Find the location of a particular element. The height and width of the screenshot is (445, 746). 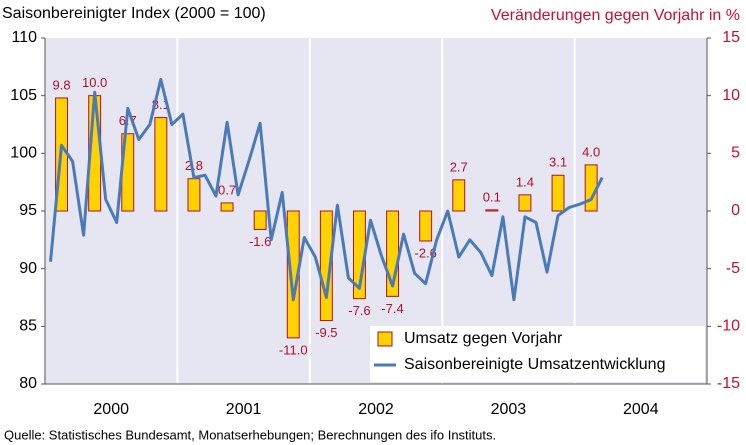

y2-tick-label: -15 is located at coordinates (728, 383).